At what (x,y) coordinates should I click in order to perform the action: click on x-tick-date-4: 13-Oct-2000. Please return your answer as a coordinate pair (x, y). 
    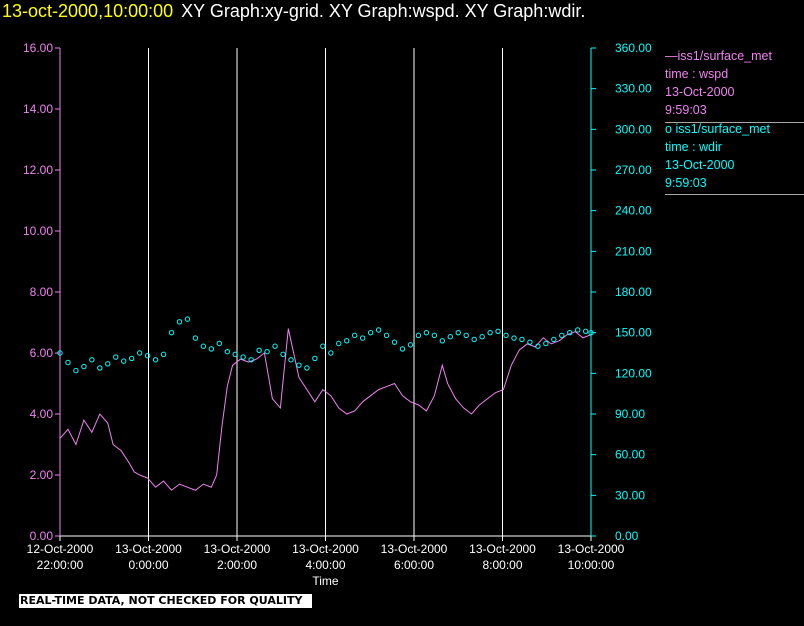
    Looking at the image, I should click on (414, 549).